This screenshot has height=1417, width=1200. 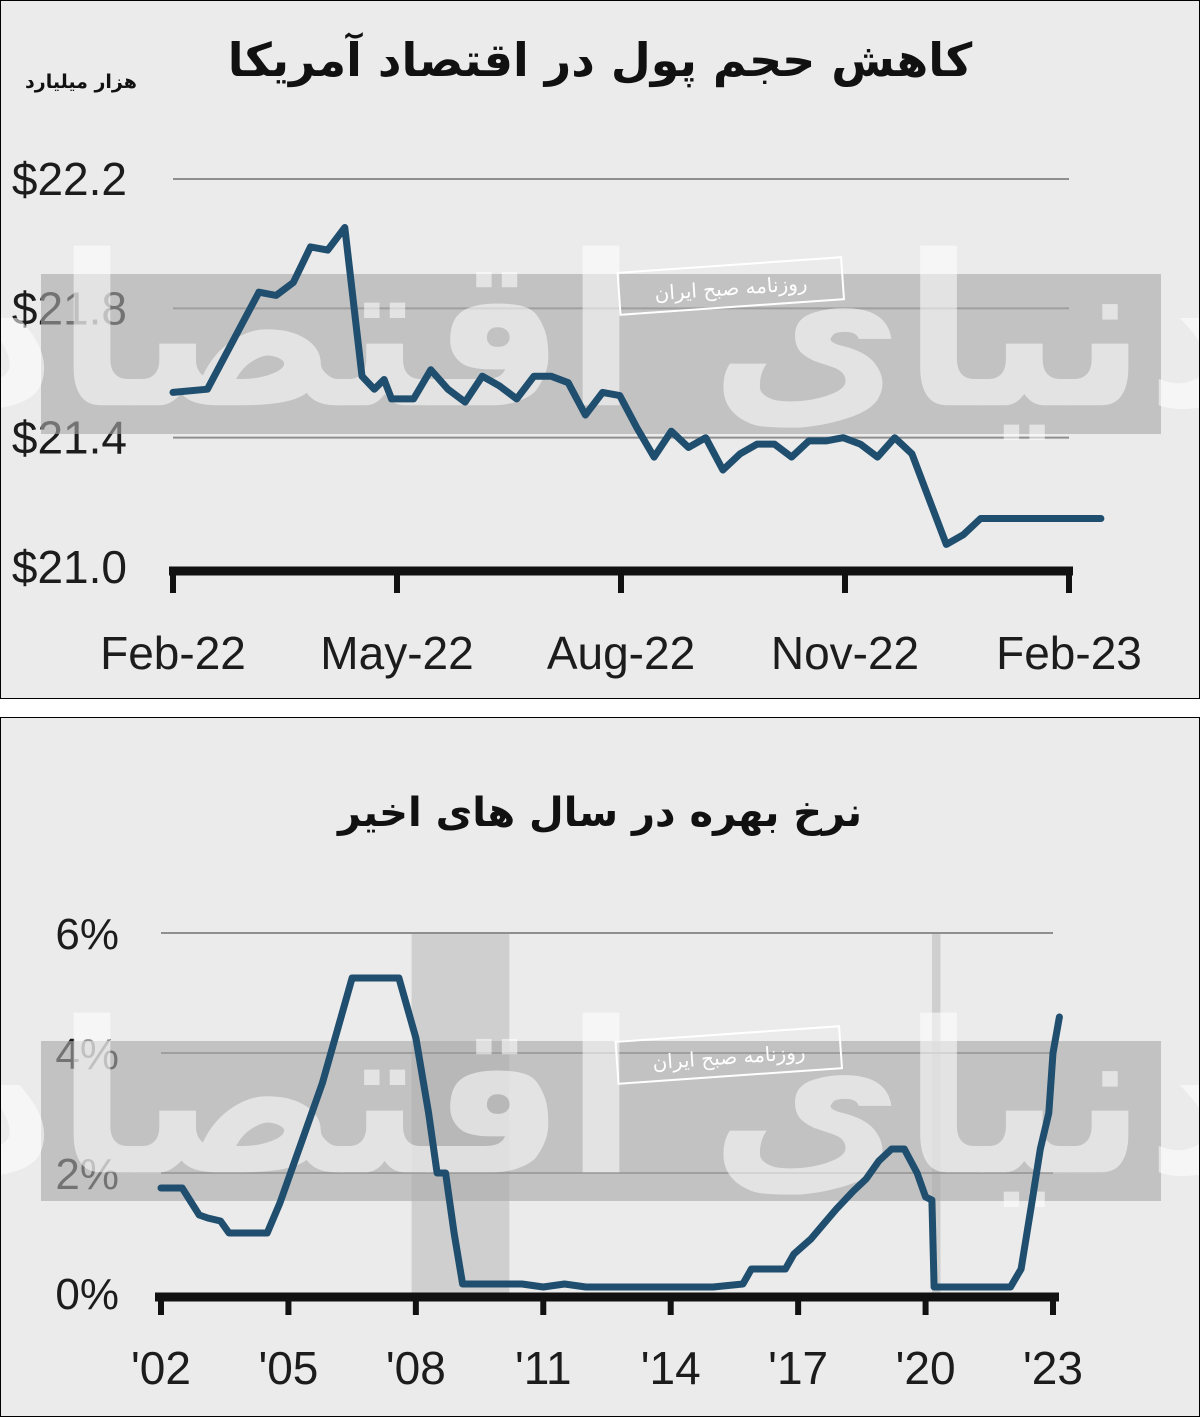 What do you see at coordinates (798, 1368) in the screenshot?
I see `x-tick-label: '17` at bounding box center [798, 1368].